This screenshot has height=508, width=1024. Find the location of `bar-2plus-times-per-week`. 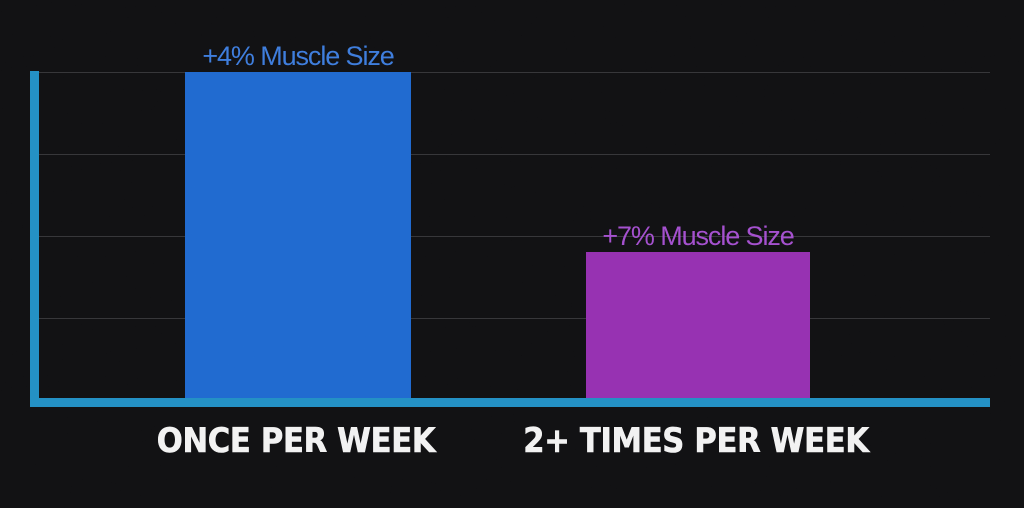

bar-2plus-times-per-week is located at coordinates (698, 325).